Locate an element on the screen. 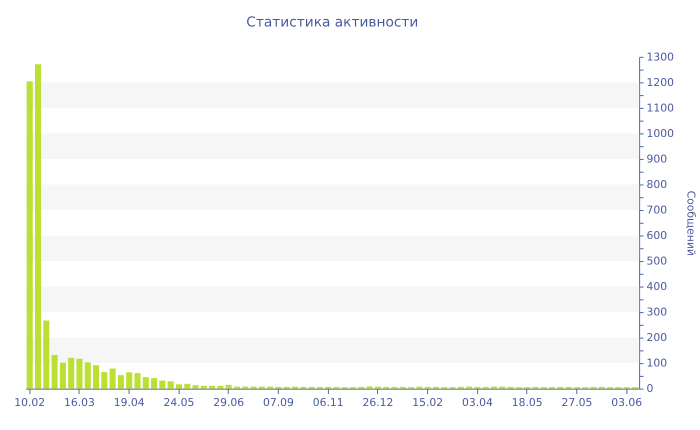 This screenshot has width=700, height=430. y-tick-label: 700 is located at coordinates (657, 209).